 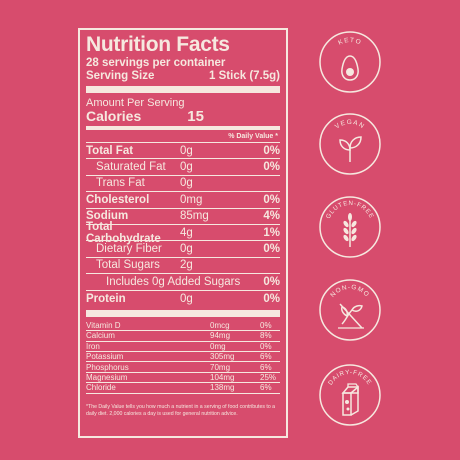 I want to click on nutrient-dv: 4%, so click(x=271, y=216).